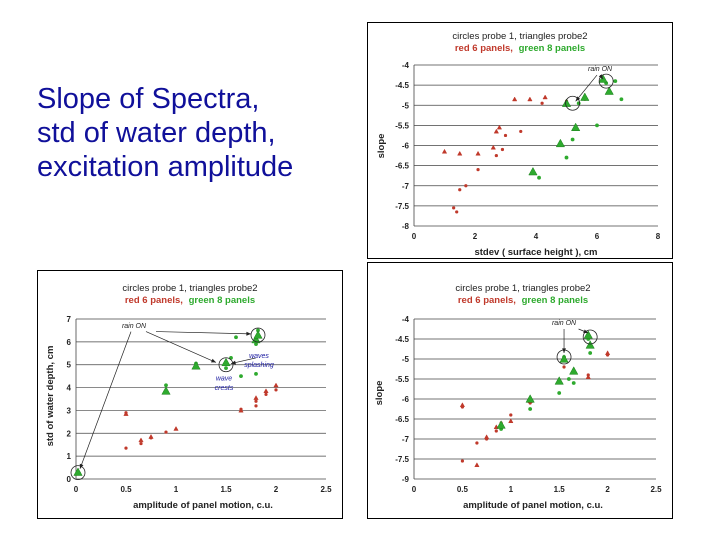 The width and height of the screenshot is (720, 540). Describe the element at coordinates (381, 146) in the screenshot. I see `y-axis-label: slope` at that location.